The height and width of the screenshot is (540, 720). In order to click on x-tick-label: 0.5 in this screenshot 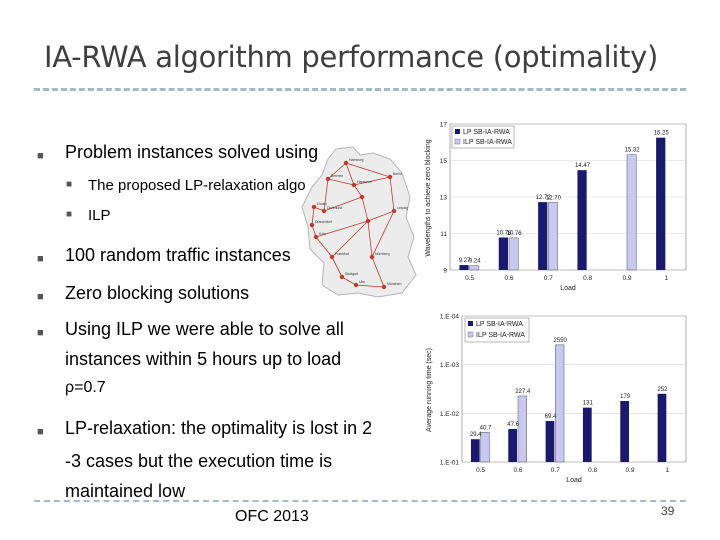, I will do `click(480, 470)`.